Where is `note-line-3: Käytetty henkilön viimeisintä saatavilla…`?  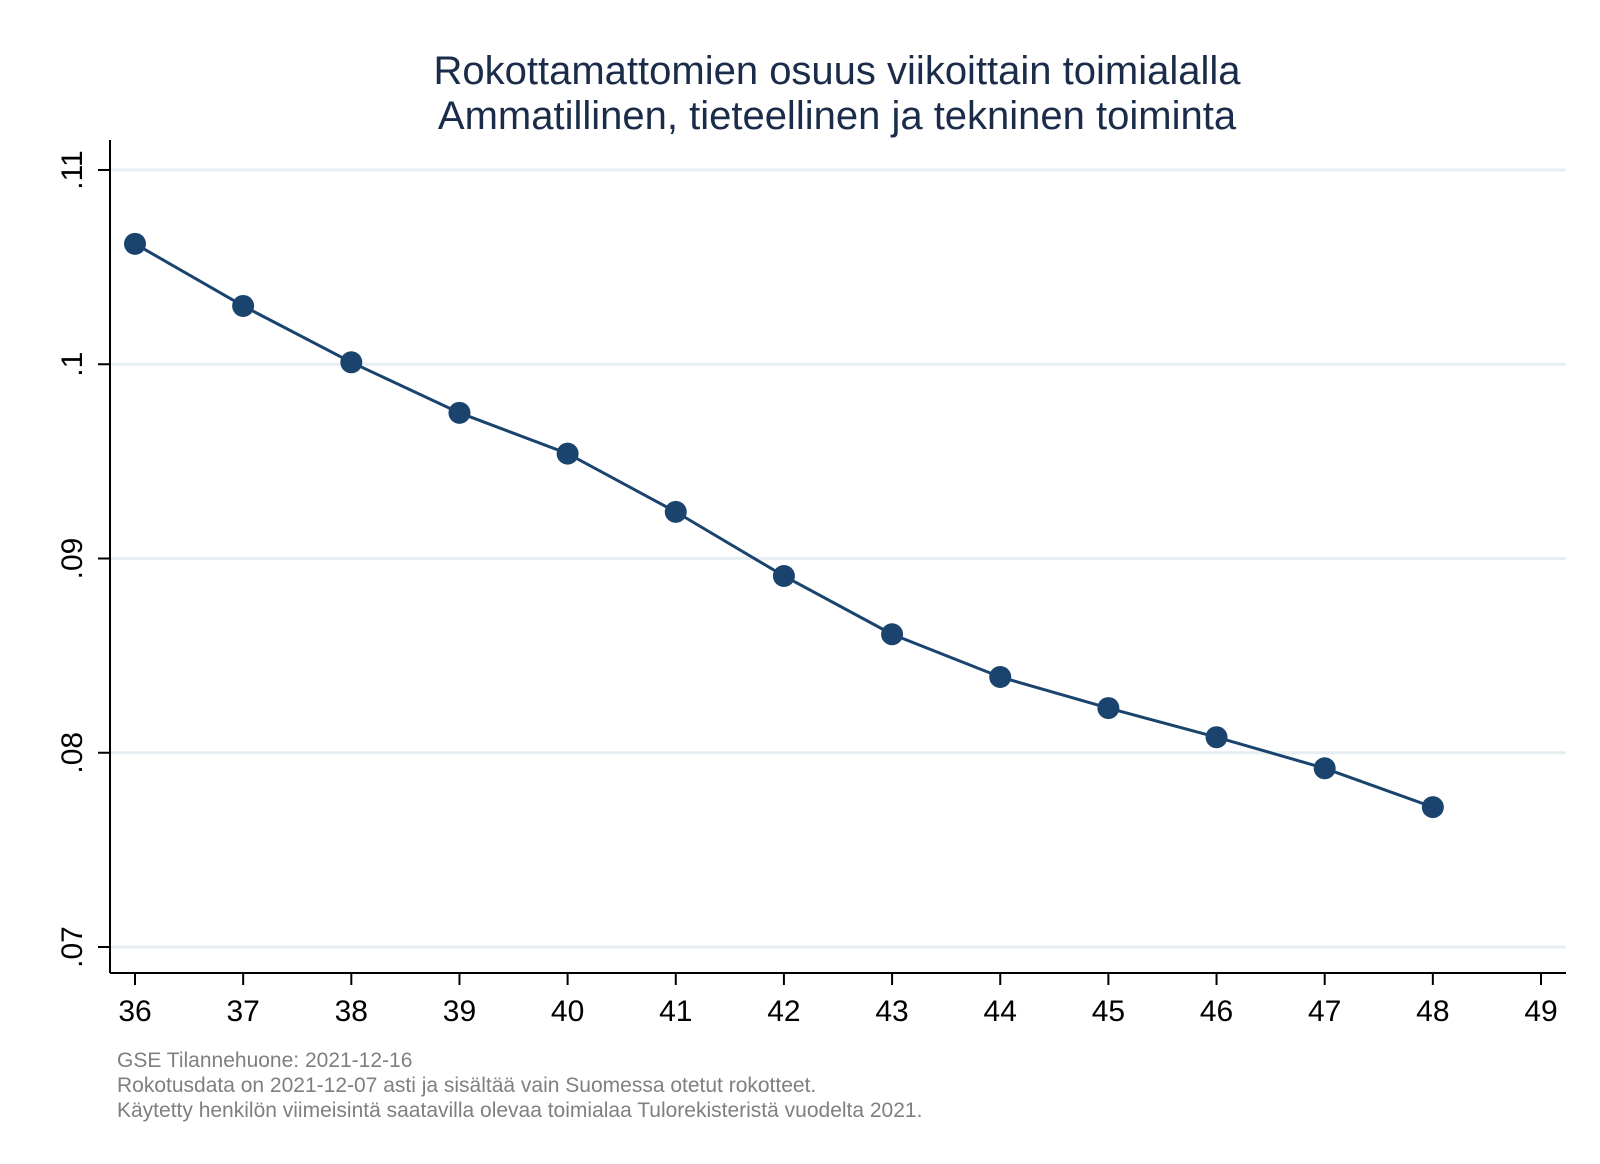
note-line-3: Käytetty henkilön viimeisintä saatavilla… is located at coordinates (519, 1110).